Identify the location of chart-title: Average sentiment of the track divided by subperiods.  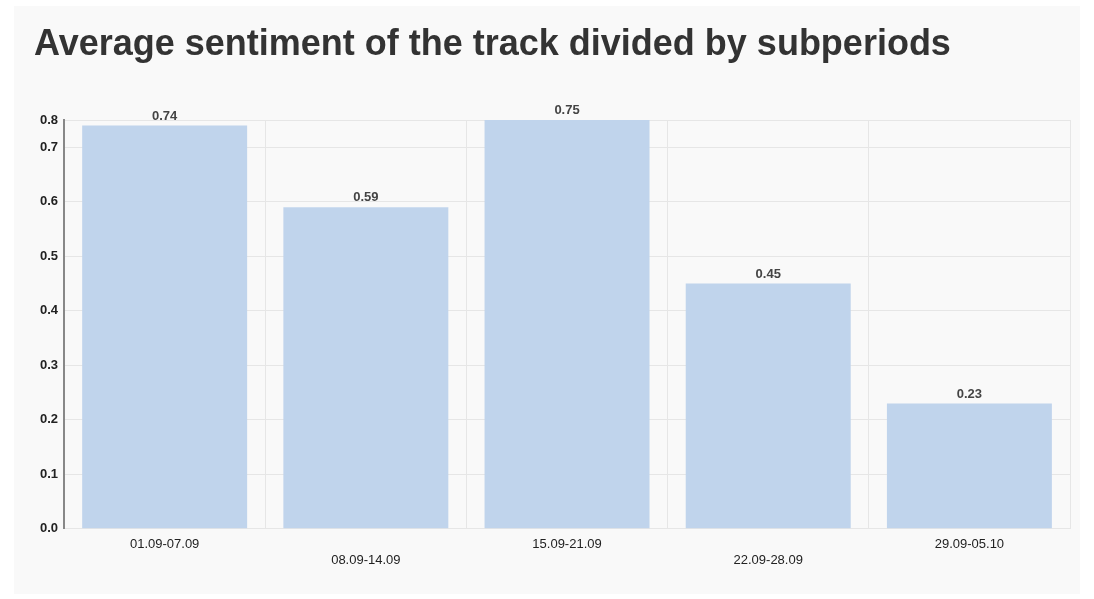
(492, 43).